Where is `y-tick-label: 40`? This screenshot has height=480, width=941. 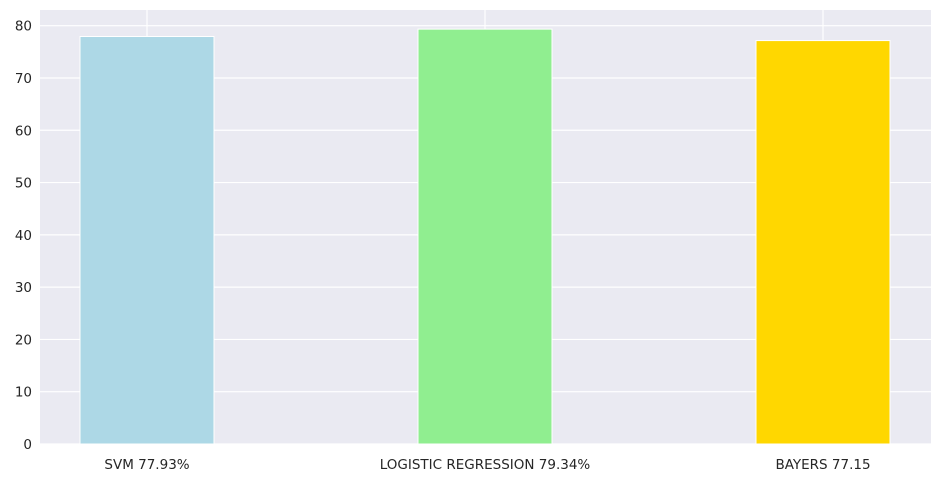
y-tick-label: 40 is located at coordinates (23, 236).